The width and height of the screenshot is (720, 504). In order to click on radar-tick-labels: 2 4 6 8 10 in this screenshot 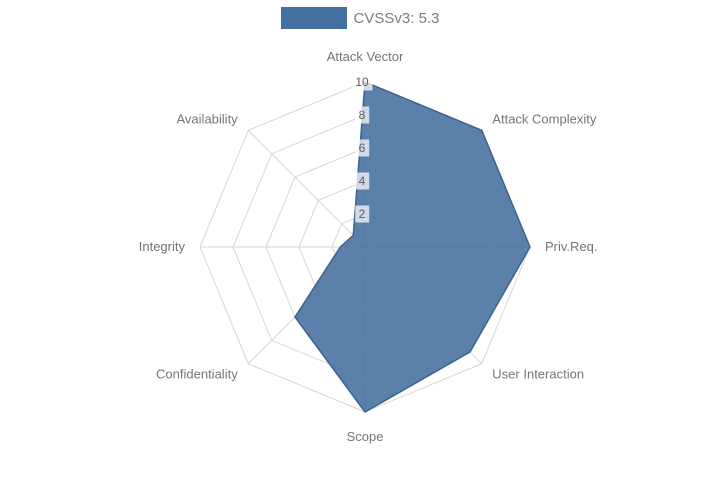, I will do `click(362, 148)`.